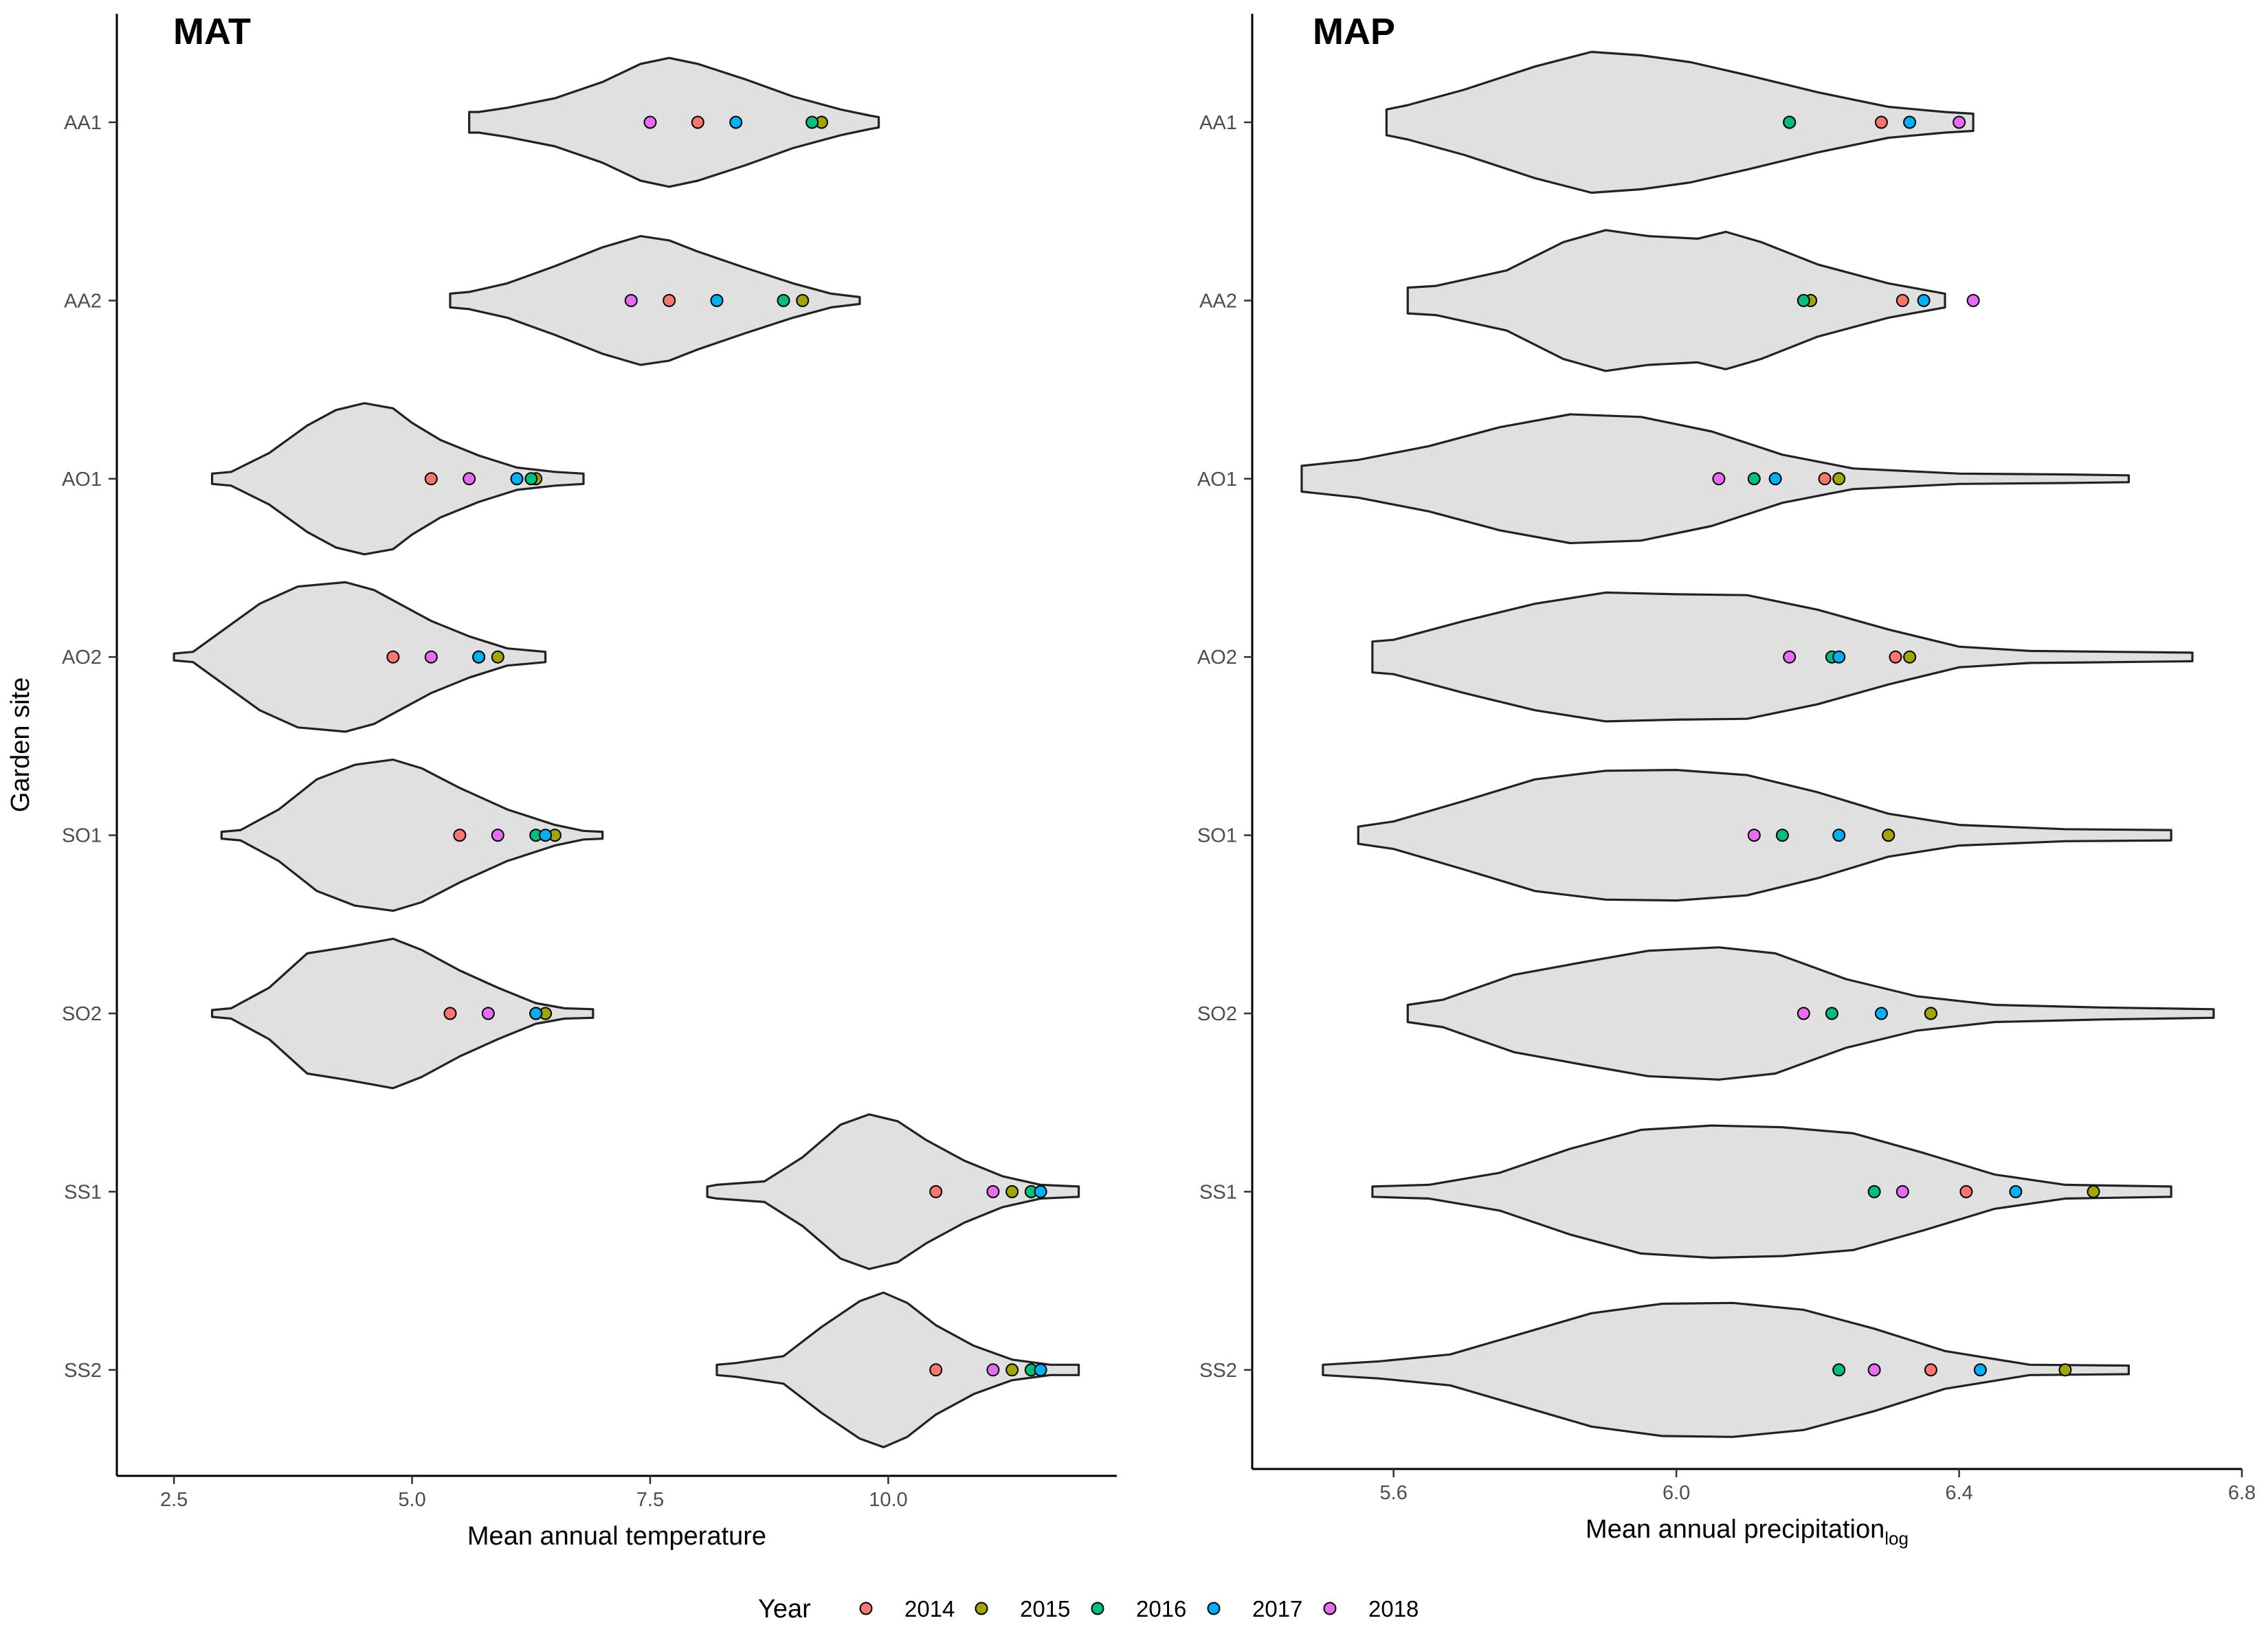  What do you see at coordinates (1676, 300) in the screenshot?
I see `violin-AA2` at bounding box center [1676, 300].